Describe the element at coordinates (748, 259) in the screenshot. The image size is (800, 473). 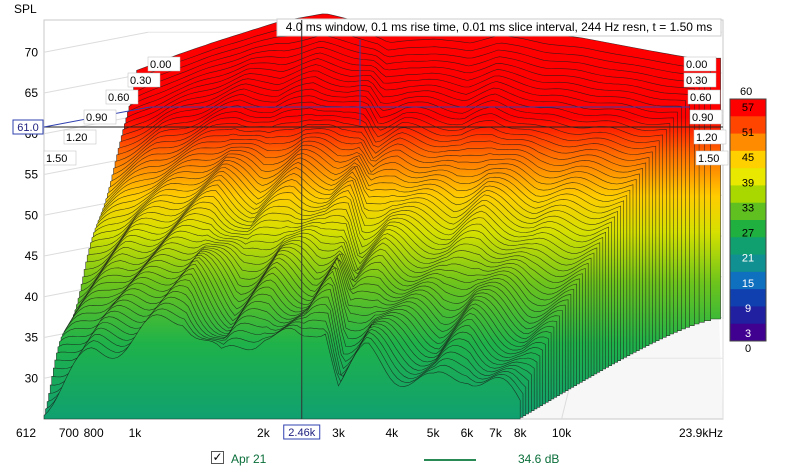
I see `colorbar-tick-label: 21` at that location.